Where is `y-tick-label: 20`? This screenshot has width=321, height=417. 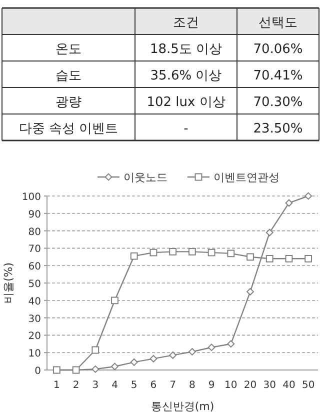 y-tick-label: 20 is located at coordinates (34, 336).